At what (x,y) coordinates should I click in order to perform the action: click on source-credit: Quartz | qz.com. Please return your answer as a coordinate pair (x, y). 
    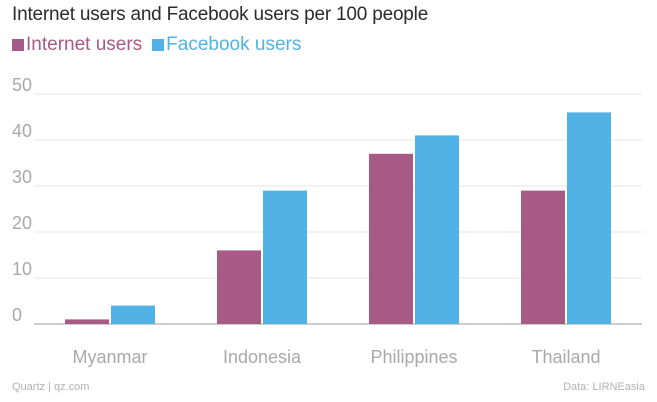
    Looking at the image, I should click on (51, 387).